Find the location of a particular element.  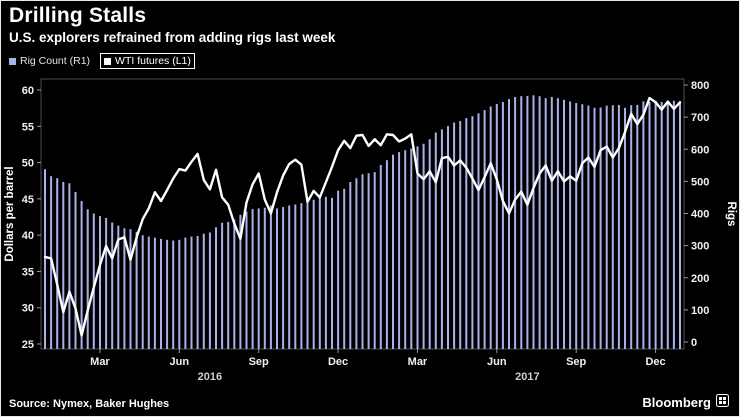

svg-text: 2016 is located at coordinates (210, 377).